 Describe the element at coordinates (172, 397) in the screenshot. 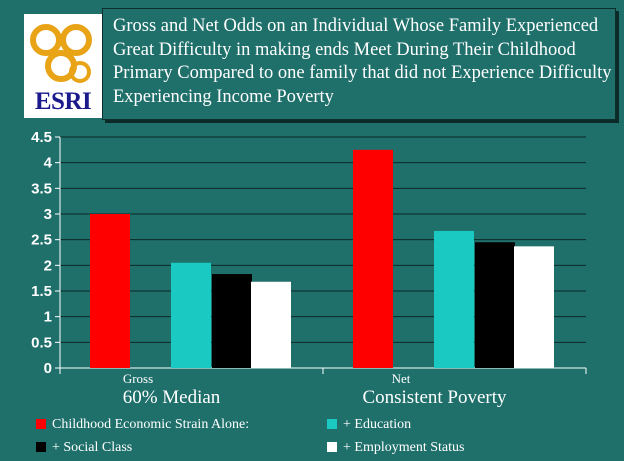

I see `x-group-label: 60% Median` at that location.